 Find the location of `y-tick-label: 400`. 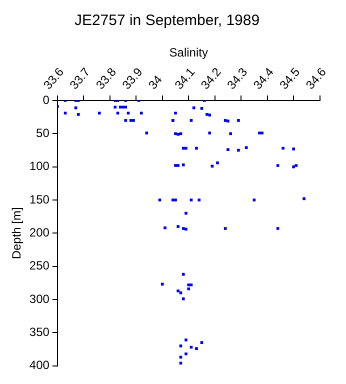

y-tick-label: 400 is located at coordinates (39, 365).